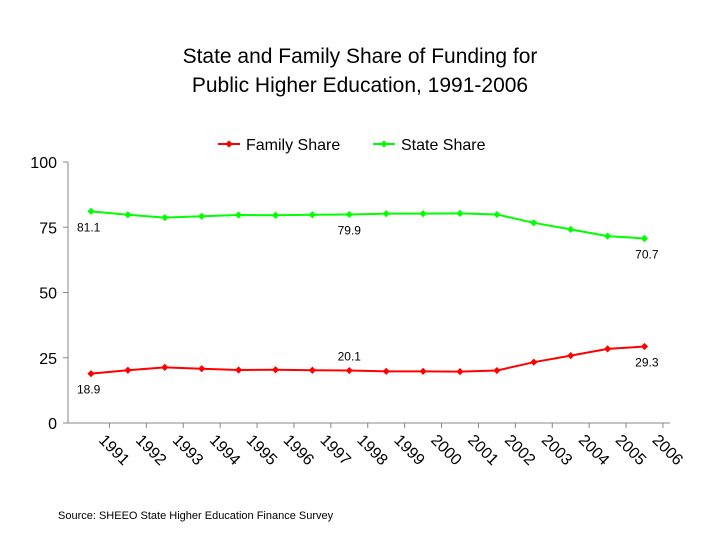 The height and width of the screenshot is (540, 720). I want to click on y-tick-label: 25, so click(48, 359).